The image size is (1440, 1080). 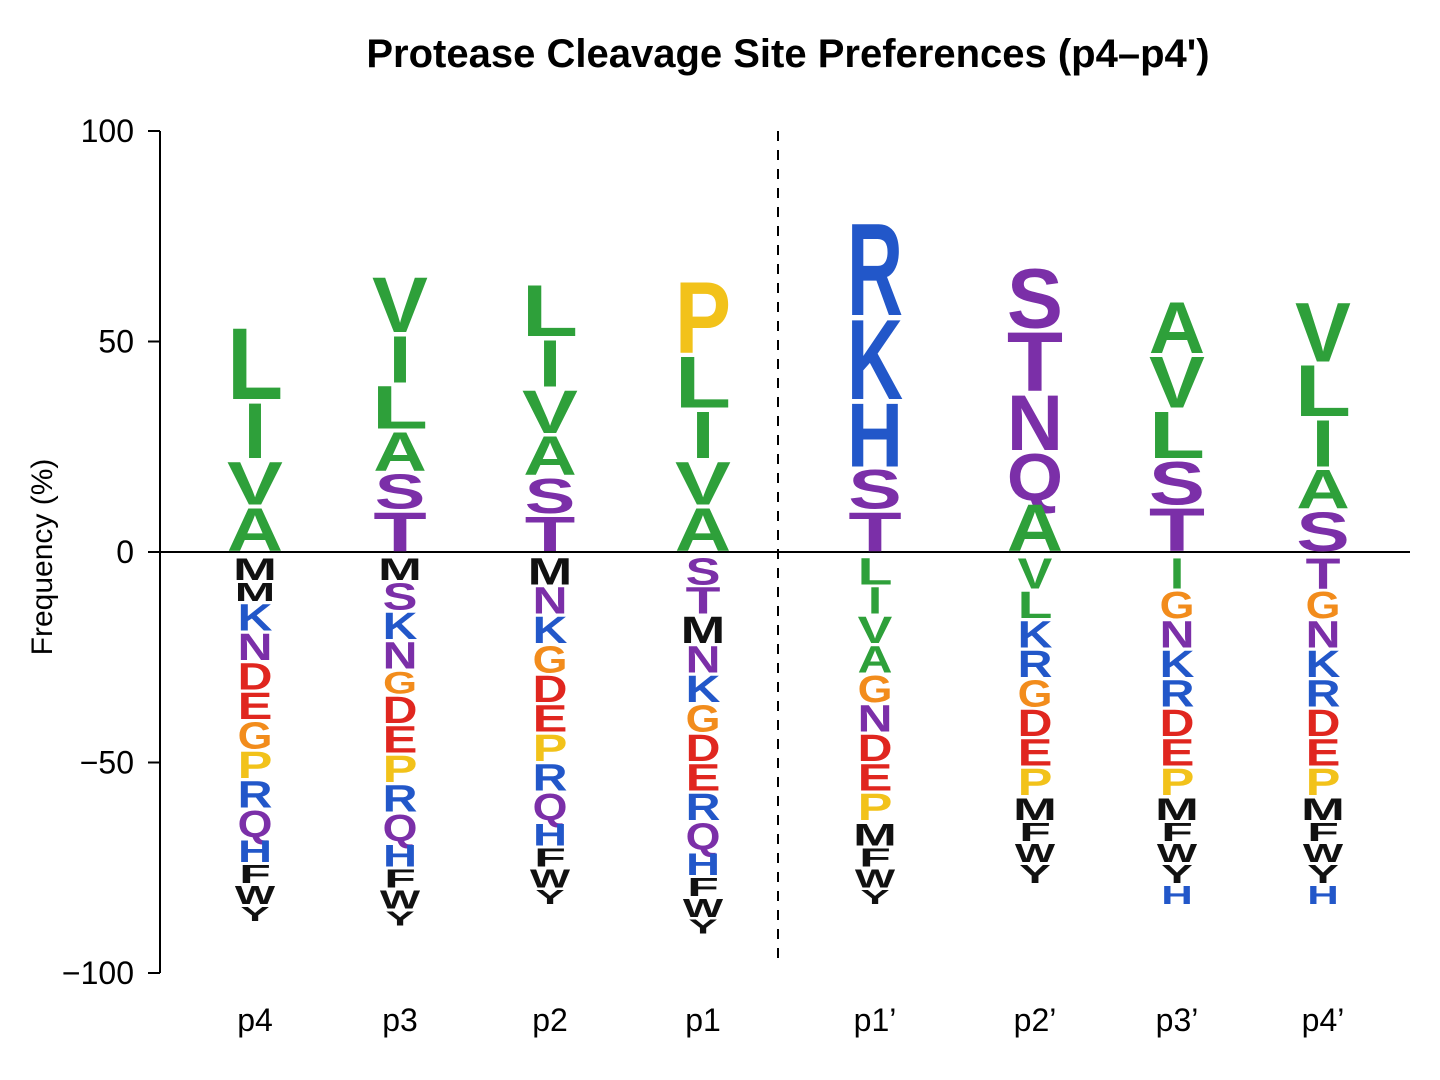 What do you see at coordinates (255, 364) in the screenshot?
I see `logo-letter-l: L` at bounding box center [255, 364].